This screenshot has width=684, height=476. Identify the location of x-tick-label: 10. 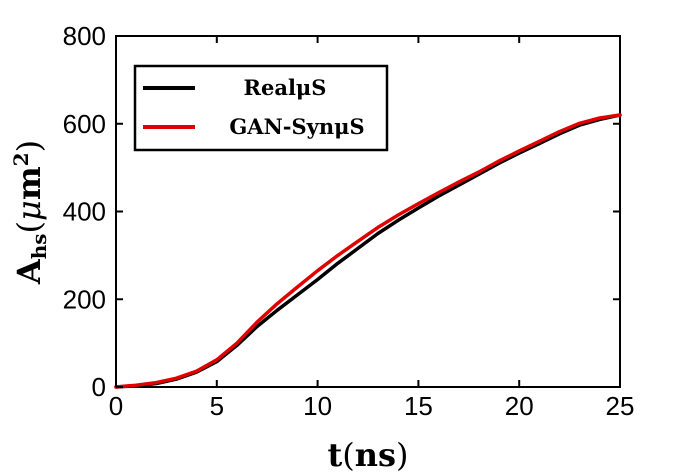
(317, 406).